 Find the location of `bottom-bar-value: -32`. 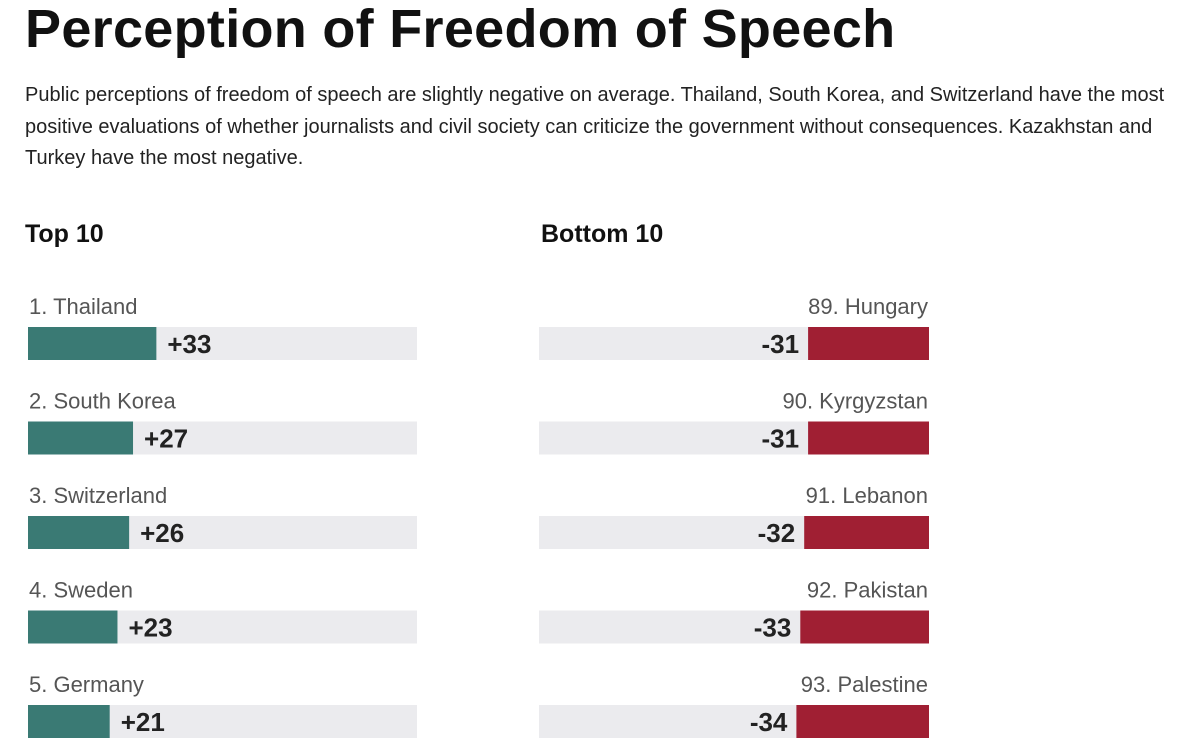

bottom-bar-value: -32 is located at coordinates (777, 533).